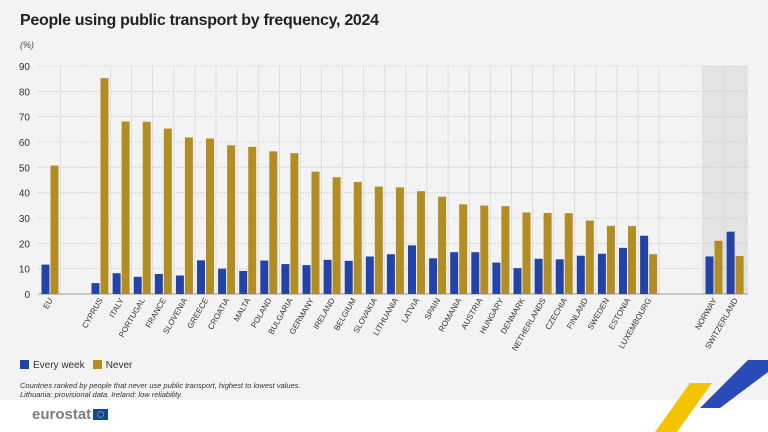 The height and width of the screenshot is (432, 768). What do you see at coordinates (433, 308) in the screenshot?
I see `x-tick-label: SPAIN` at bounding box center [433, 308].